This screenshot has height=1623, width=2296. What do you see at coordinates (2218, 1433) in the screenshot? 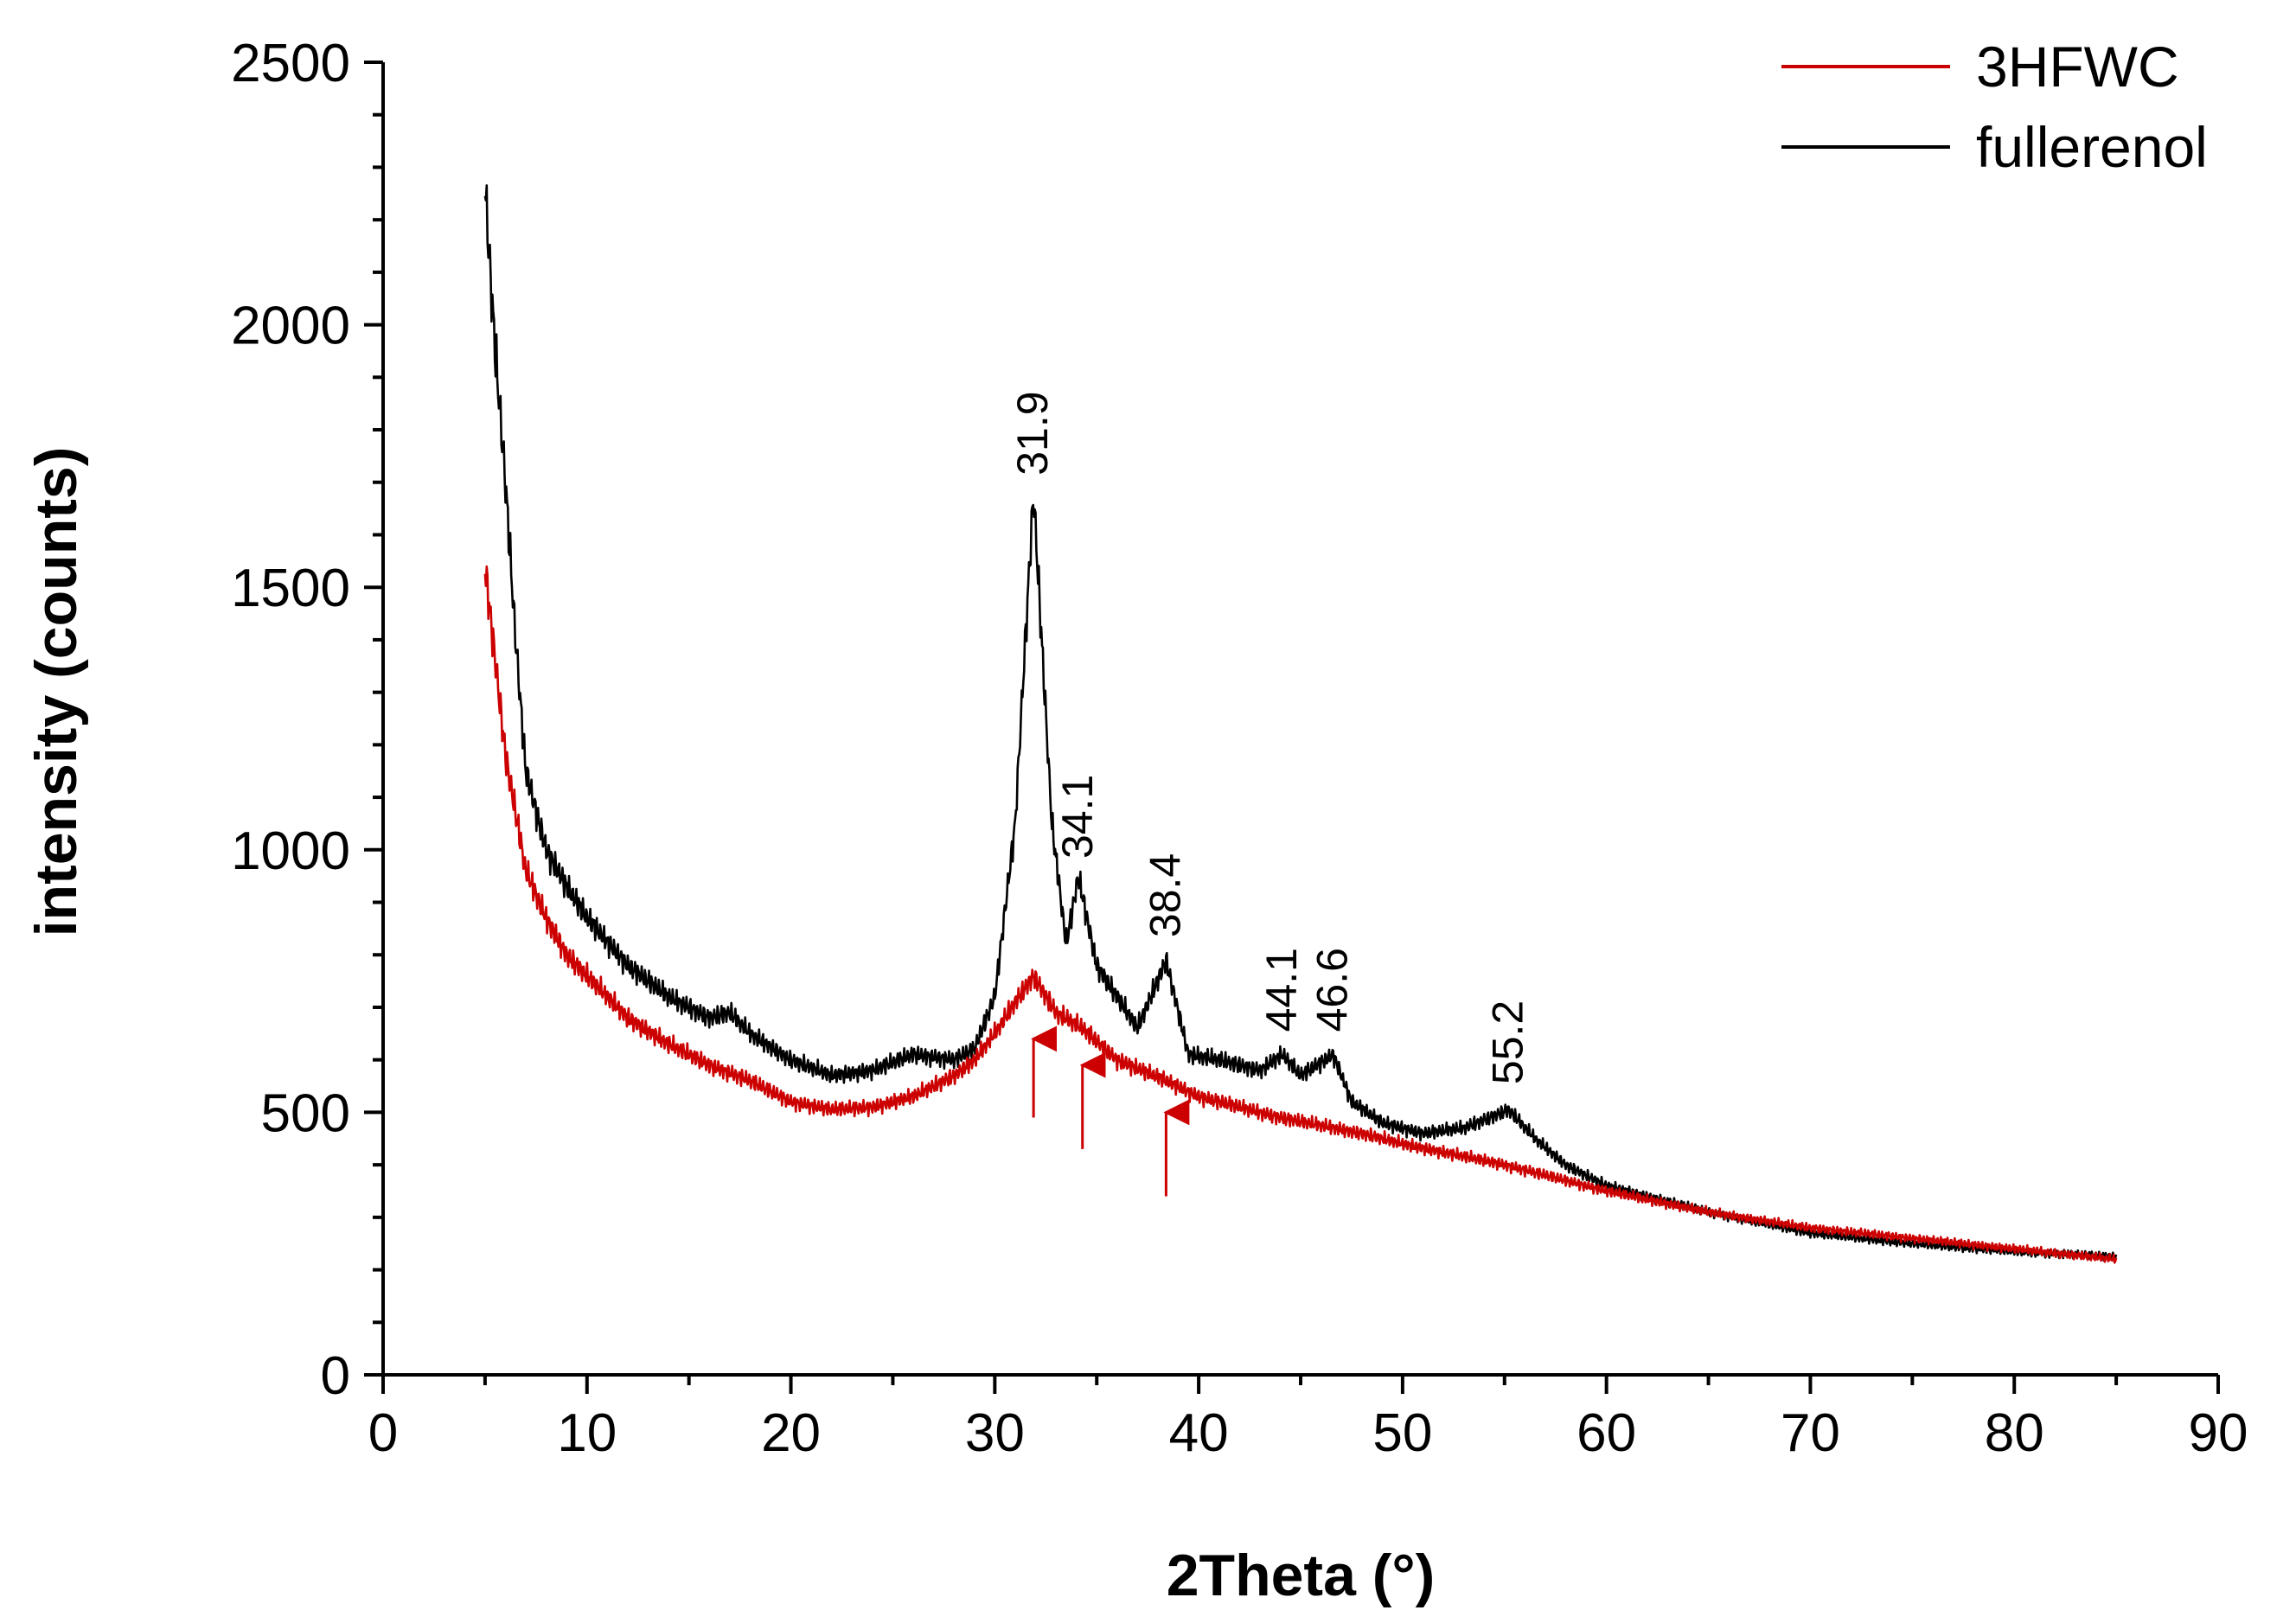
I see `x-tick-label-90: 90` at bounding box center [2218, 1433].